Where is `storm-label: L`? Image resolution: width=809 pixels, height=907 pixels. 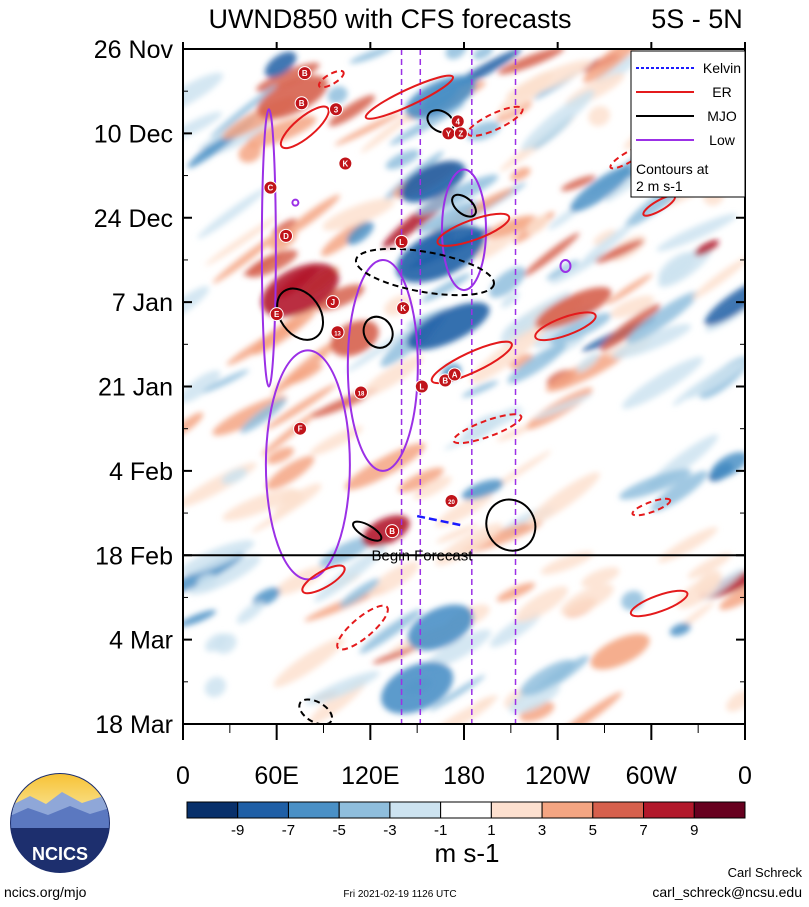 storm-label: L is located at coordinates (401, 242).